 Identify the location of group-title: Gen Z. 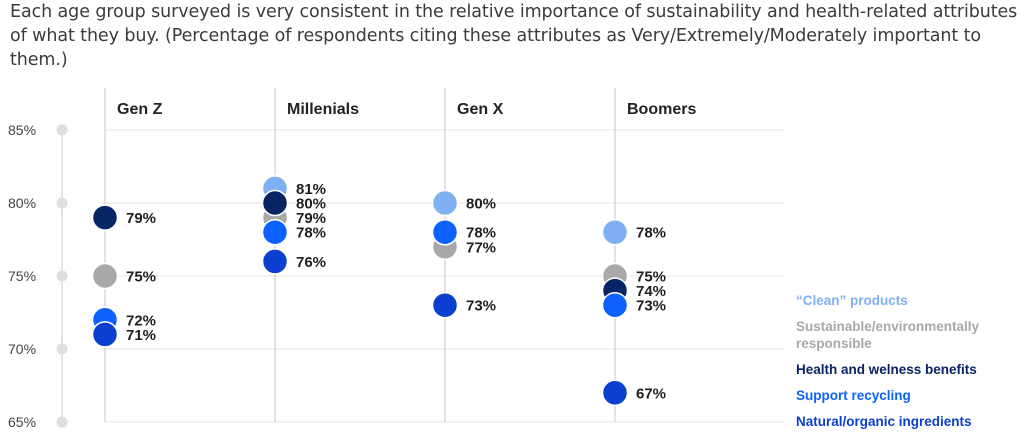
(140, 109).